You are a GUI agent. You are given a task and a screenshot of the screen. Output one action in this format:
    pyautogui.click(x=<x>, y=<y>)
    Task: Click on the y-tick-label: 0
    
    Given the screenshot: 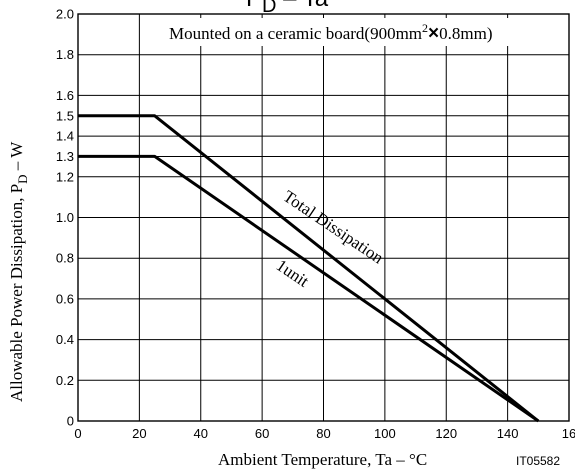 What is the action you would take?
    pyautogui.click(x=70, y=421)
    